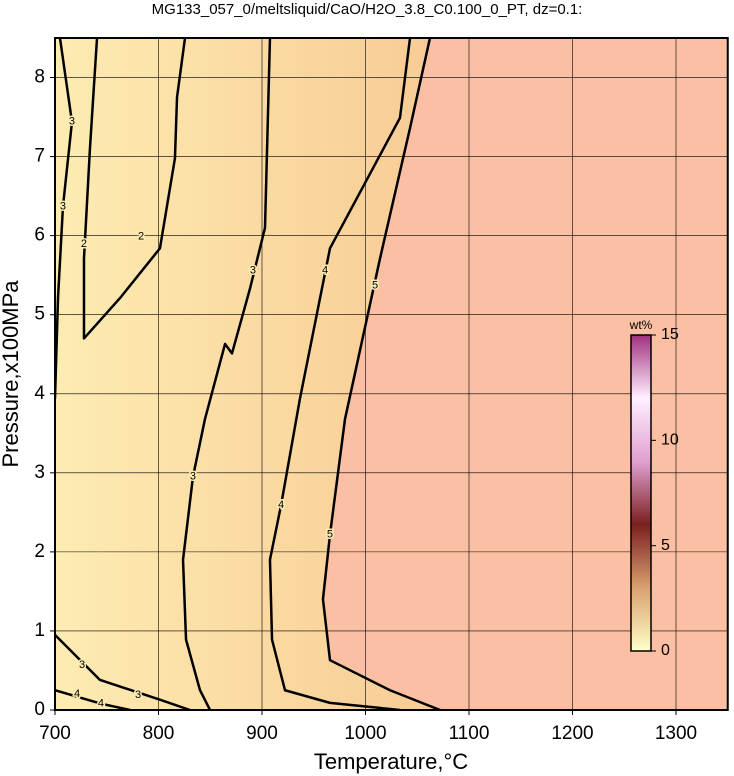 The image size is (734, 776). I want to click on x-tick-label: 1000, so click(365, 733).